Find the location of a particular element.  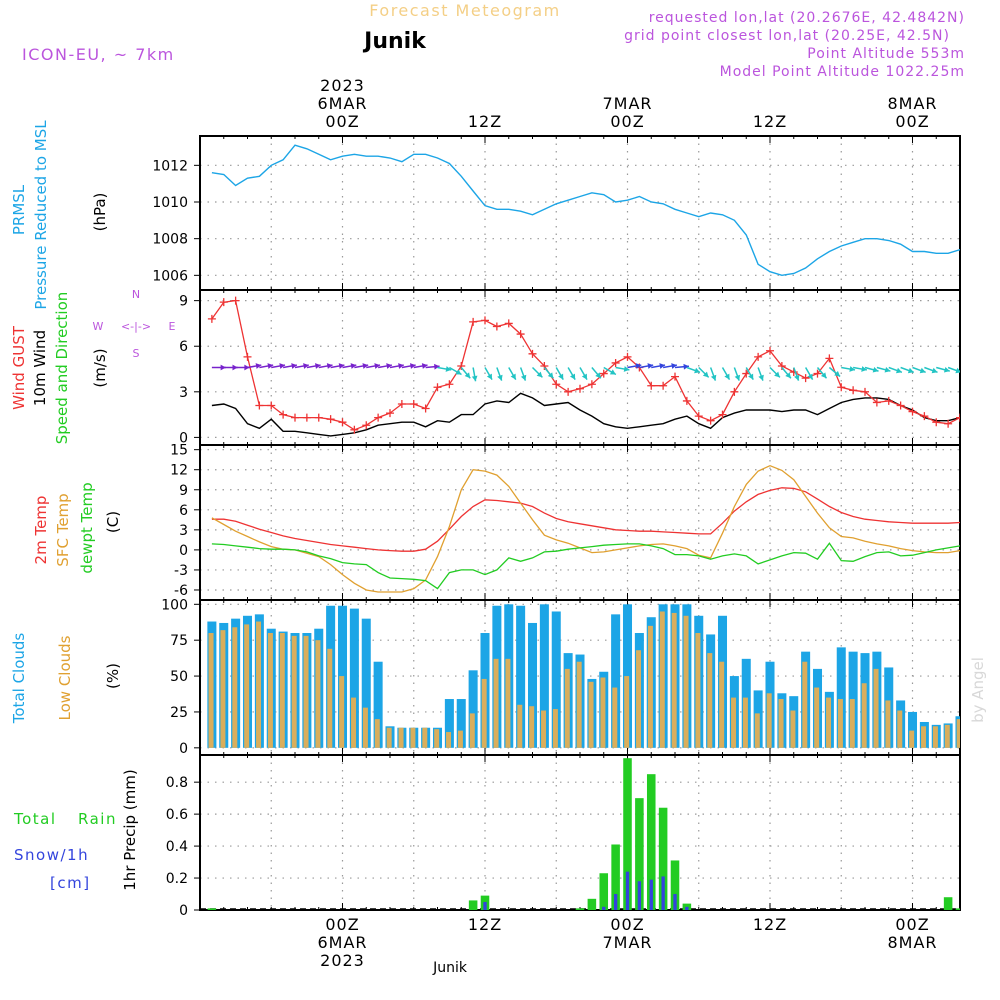

clouds-panel: 0 25 50 75 100 is located at coordinates (561, 677).